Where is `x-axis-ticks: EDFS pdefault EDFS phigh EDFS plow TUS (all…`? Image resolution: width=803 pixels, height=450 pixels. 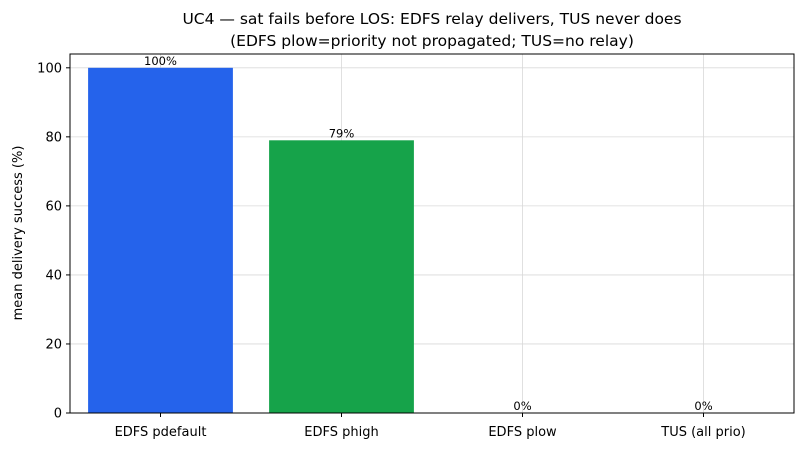
x-axis-ticks: EDFS pdefault EDFS phigh EDFS plow TUS (all… is located at coordinates (430, 426).